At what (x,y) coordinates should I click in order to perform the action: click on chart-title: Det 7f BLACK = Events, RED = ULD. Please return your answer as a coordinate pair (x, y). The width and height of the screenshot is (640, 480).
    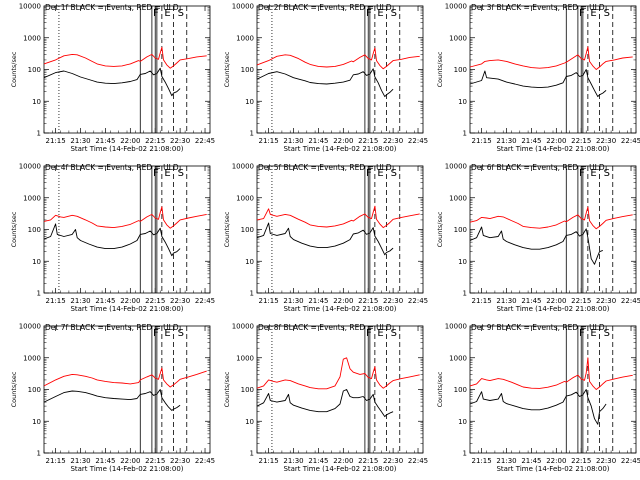
    Looking at the image, I should click on (112, 327).